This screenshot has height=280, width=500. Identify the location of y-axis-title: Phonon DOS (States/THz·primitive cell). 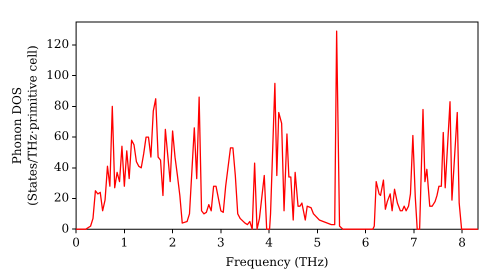
(25, 125).